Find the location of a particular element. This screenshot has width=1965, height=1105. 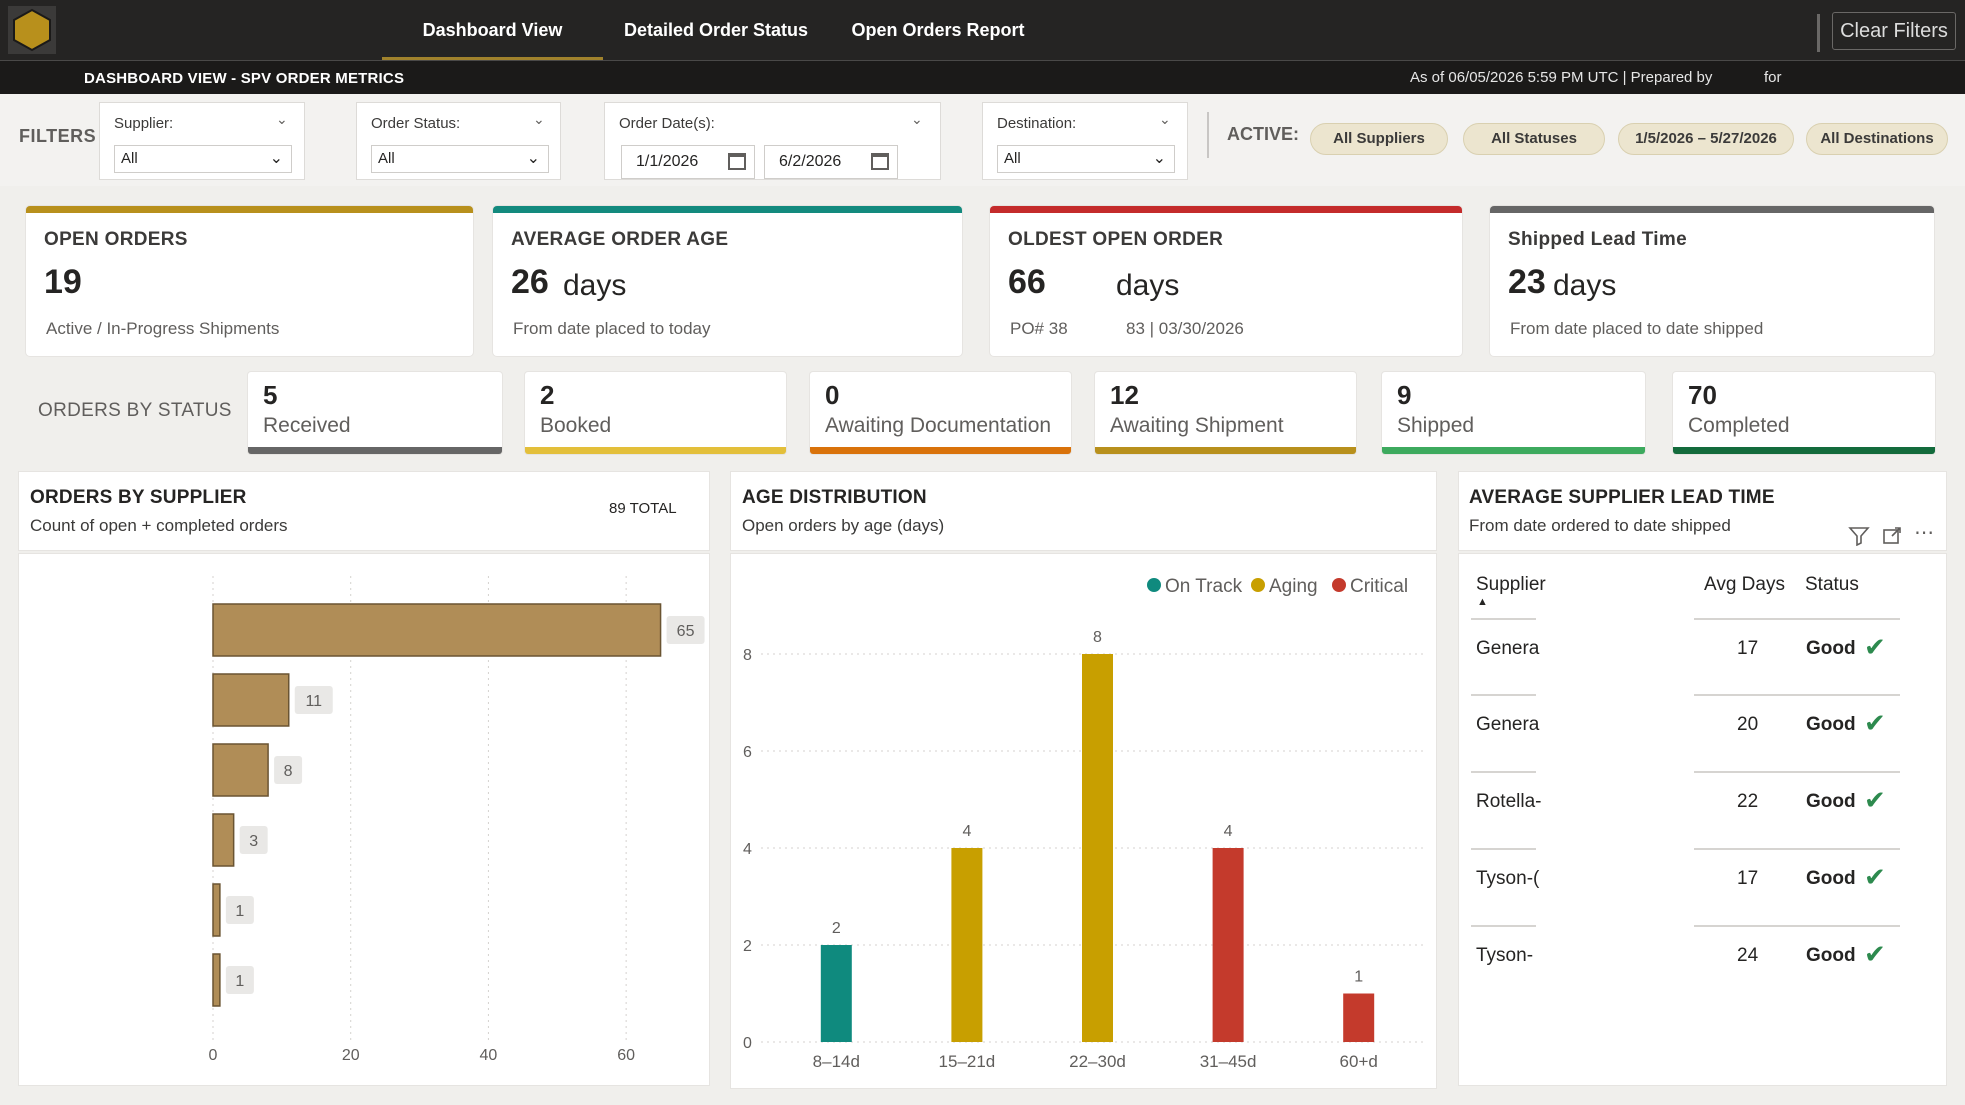

filter-icon is located at coordinates (1859, 536).